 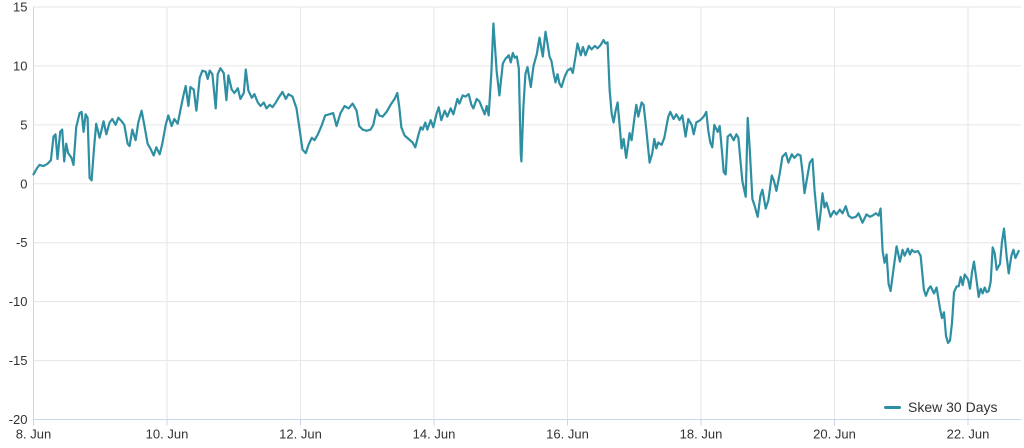 What do you see at coordinates (33, 434) in the screenshot?
I see `x-tick-label: 8. Jun` at bounding box center [33, 434].